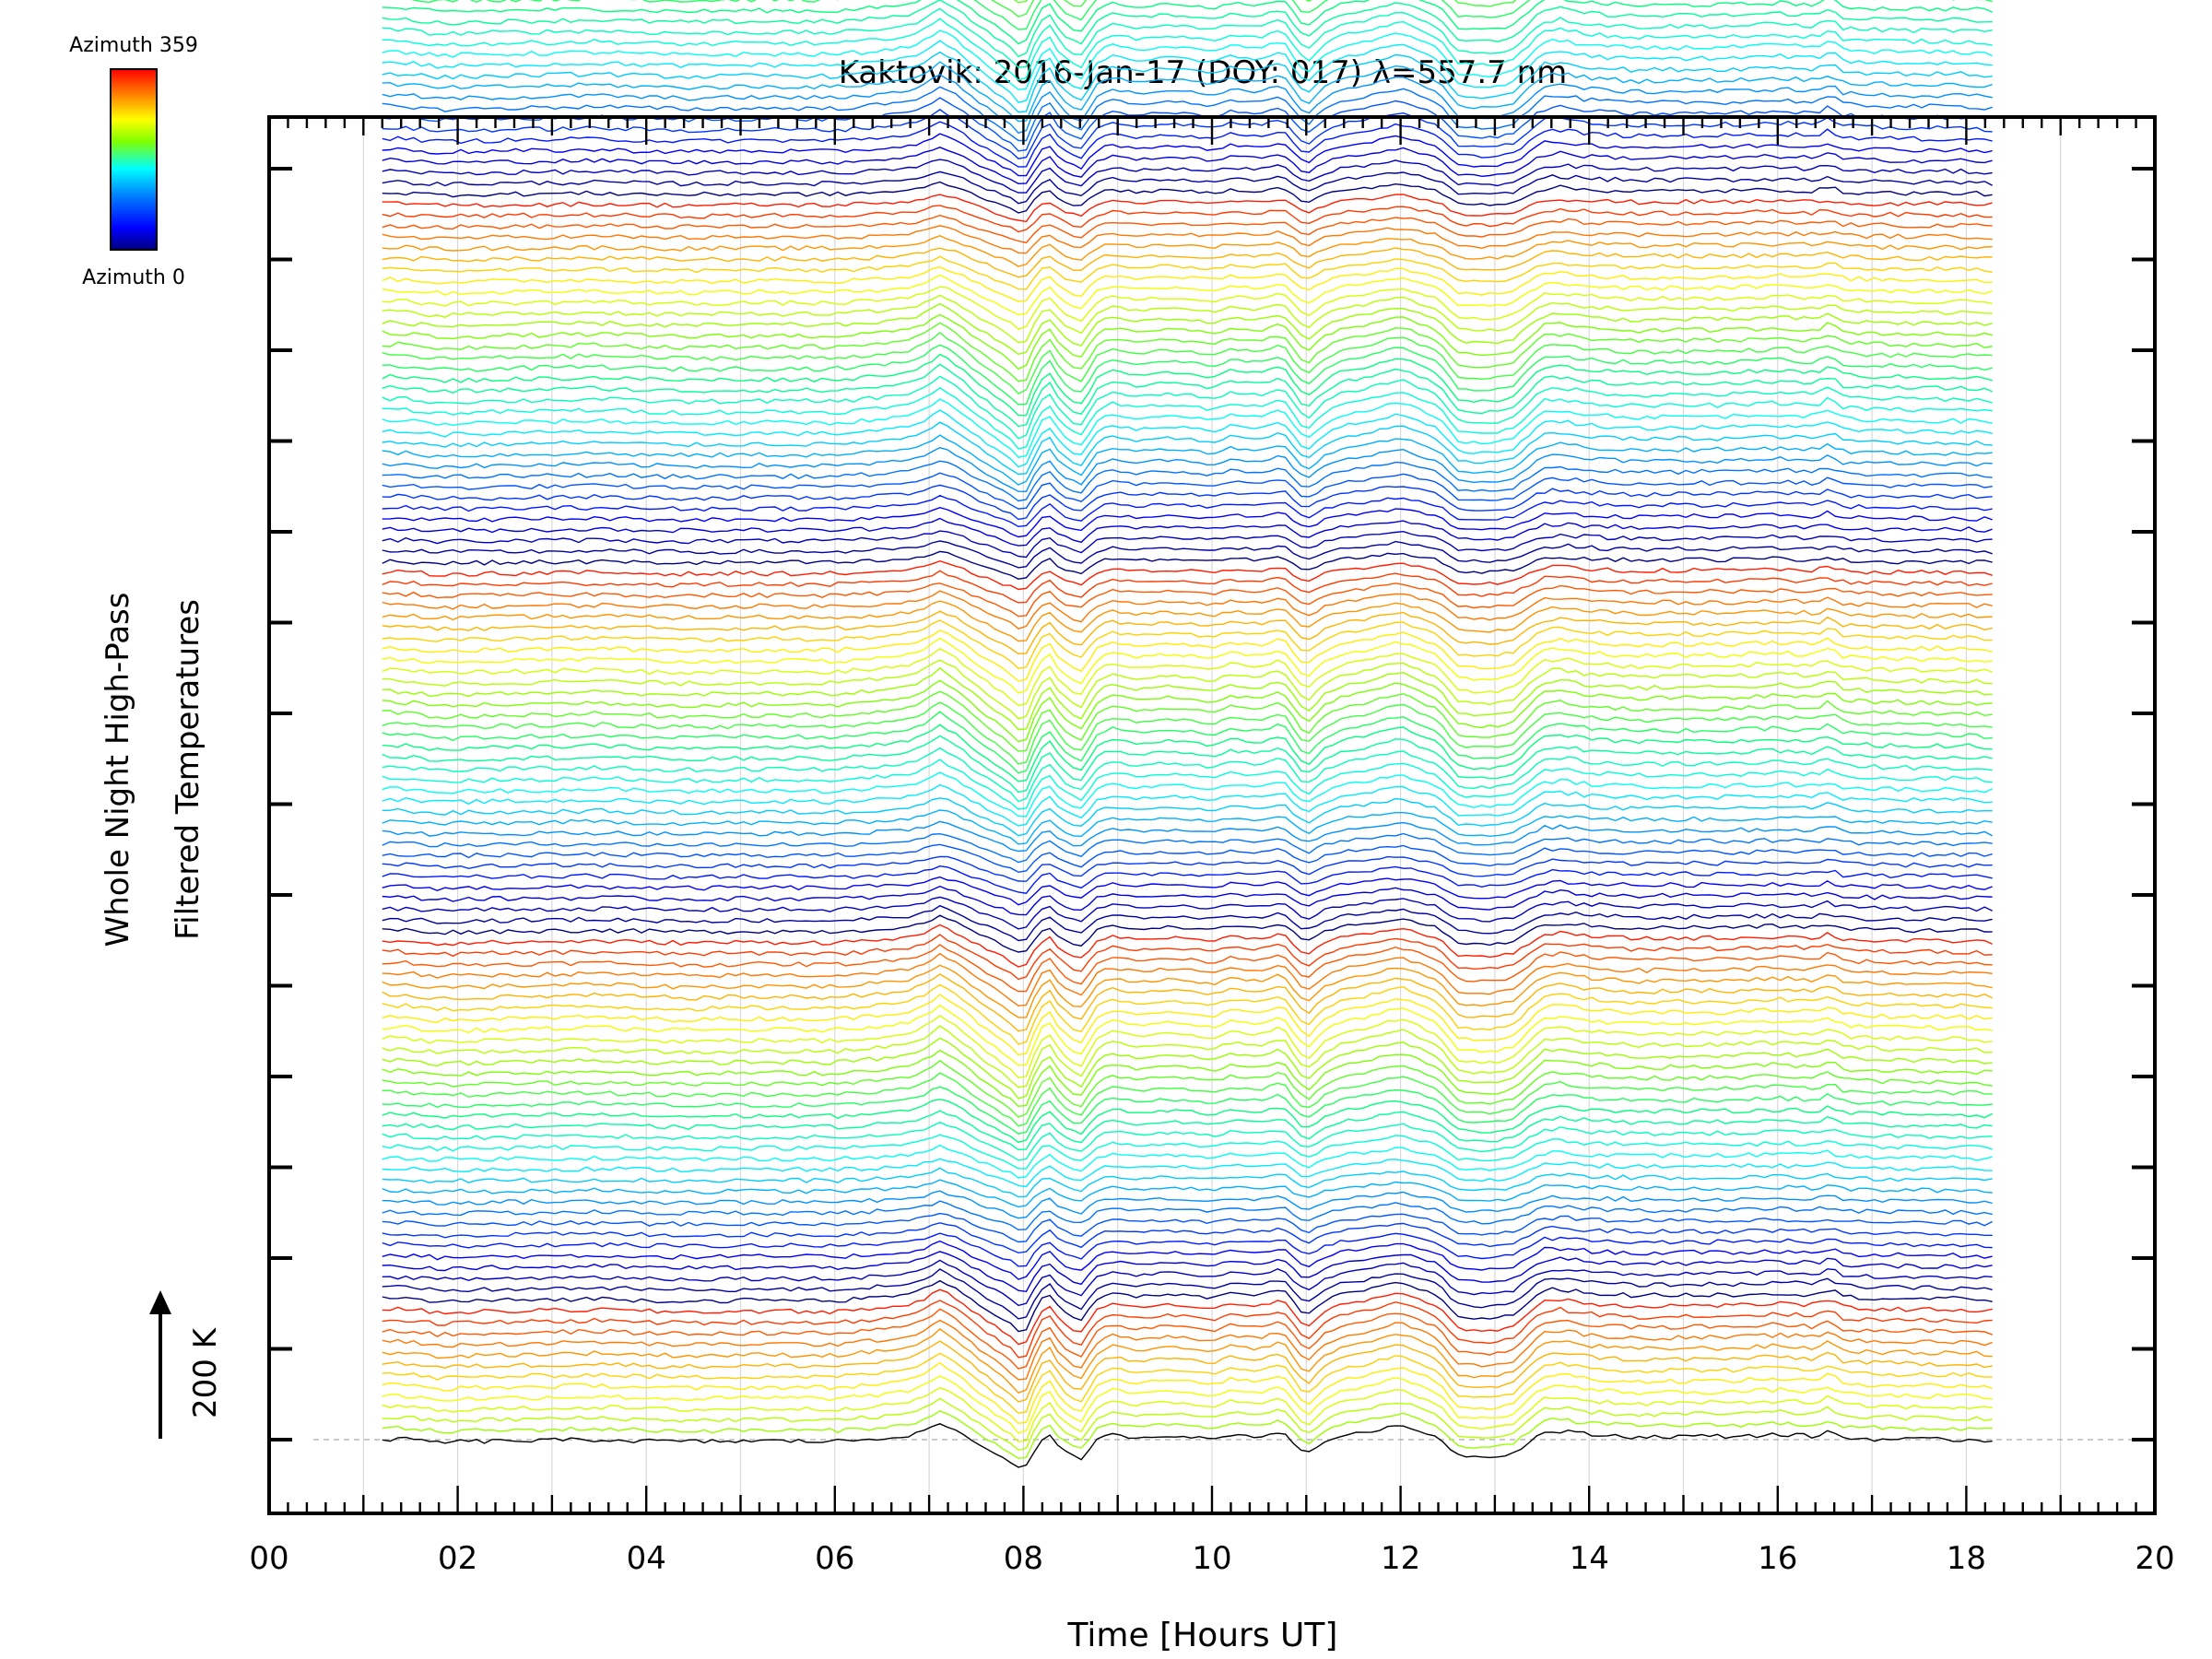  I want to click on y-axis-label-line2: Filtered Temperatures, so click(188, 769).